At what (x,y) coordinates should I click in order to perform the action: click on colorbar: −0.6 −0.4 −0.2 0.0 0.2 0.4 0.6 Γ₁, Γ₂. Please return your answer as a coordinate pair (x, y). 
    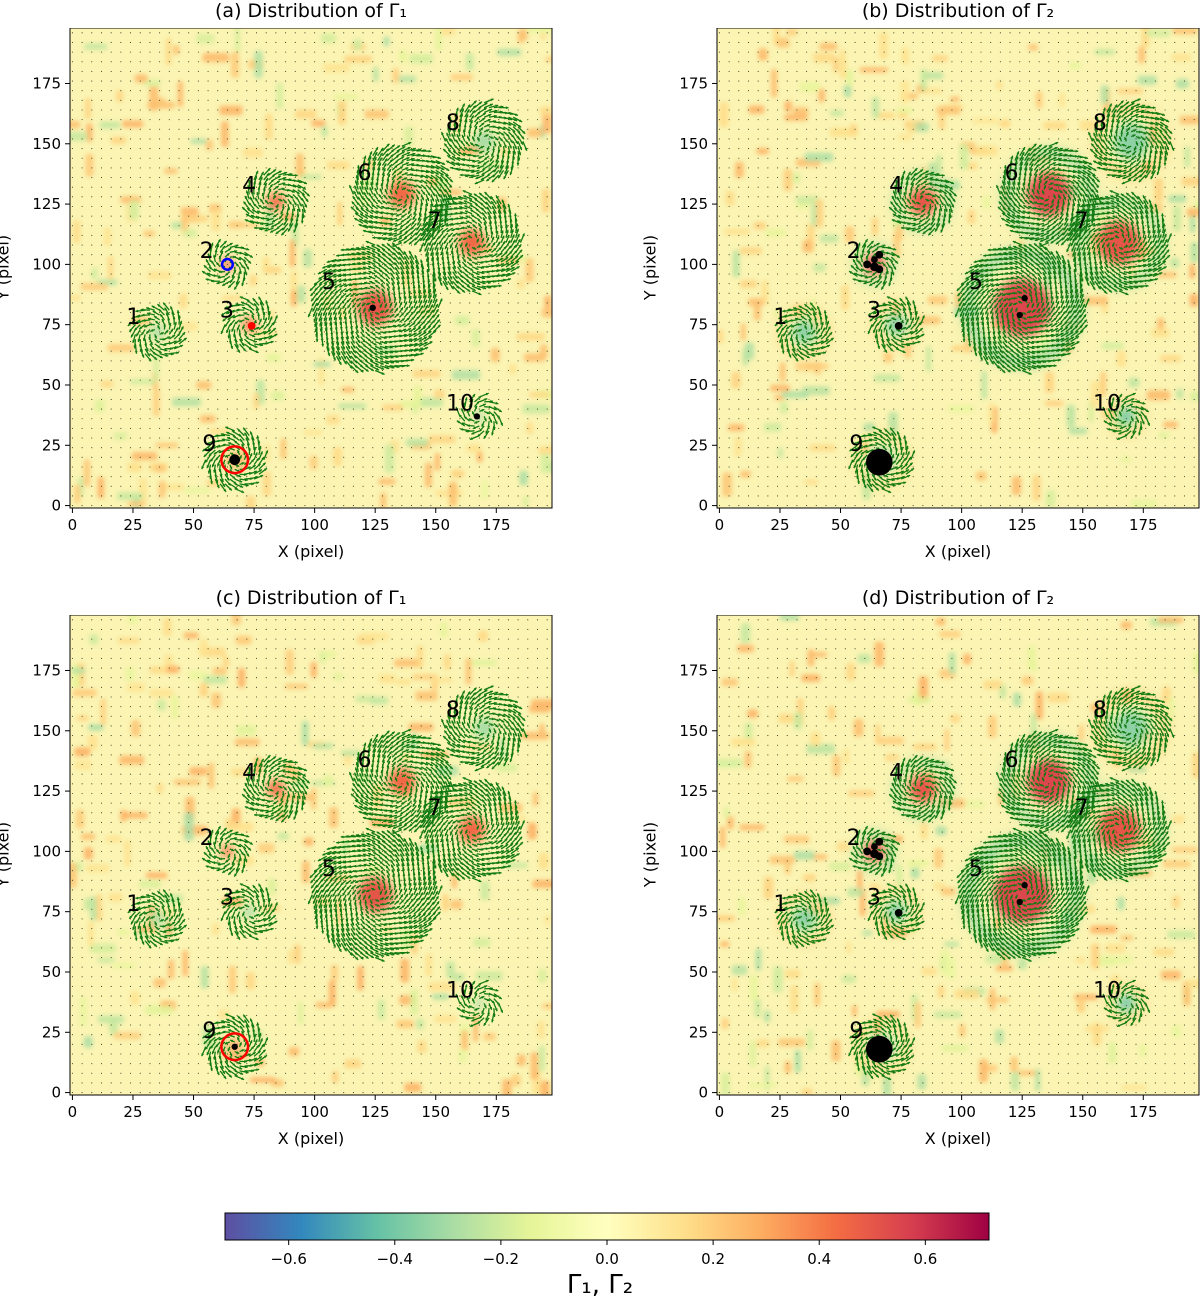
    Looking at the image, I should click on (600, 1252).